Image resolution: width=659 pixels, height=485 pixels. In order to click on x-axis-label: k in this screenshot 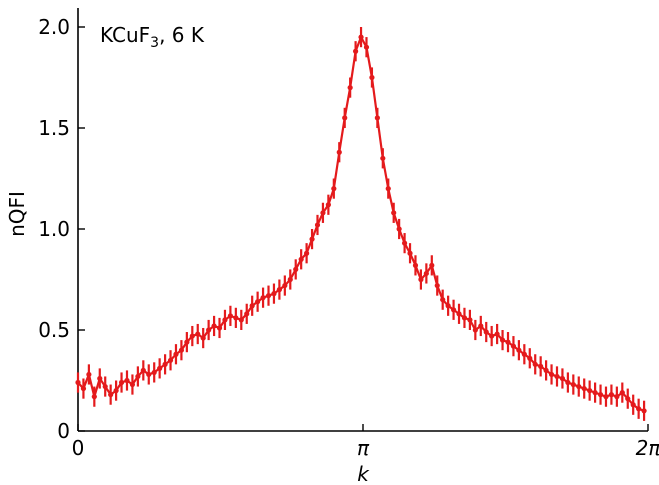, I will do `click(363, 473)`.